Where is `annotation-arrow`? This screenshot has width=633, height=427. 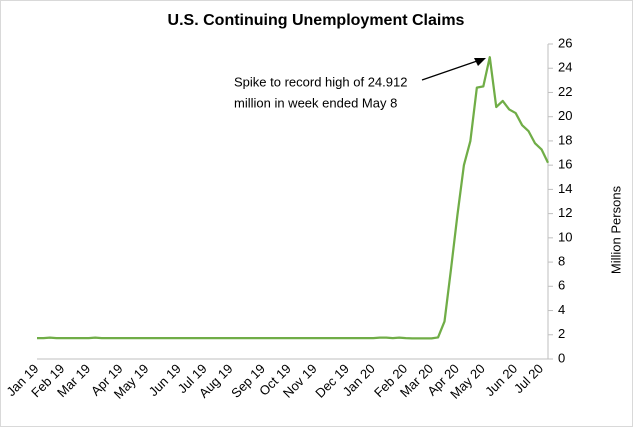
annotation-arrow is located at coordinates (451, 70).